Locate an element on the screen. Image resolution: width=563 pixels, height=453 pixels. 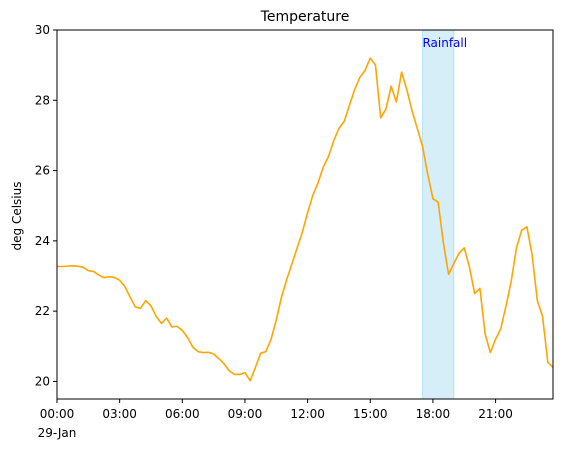
span-layer: Rainfall is located at coordinates (444, 214).